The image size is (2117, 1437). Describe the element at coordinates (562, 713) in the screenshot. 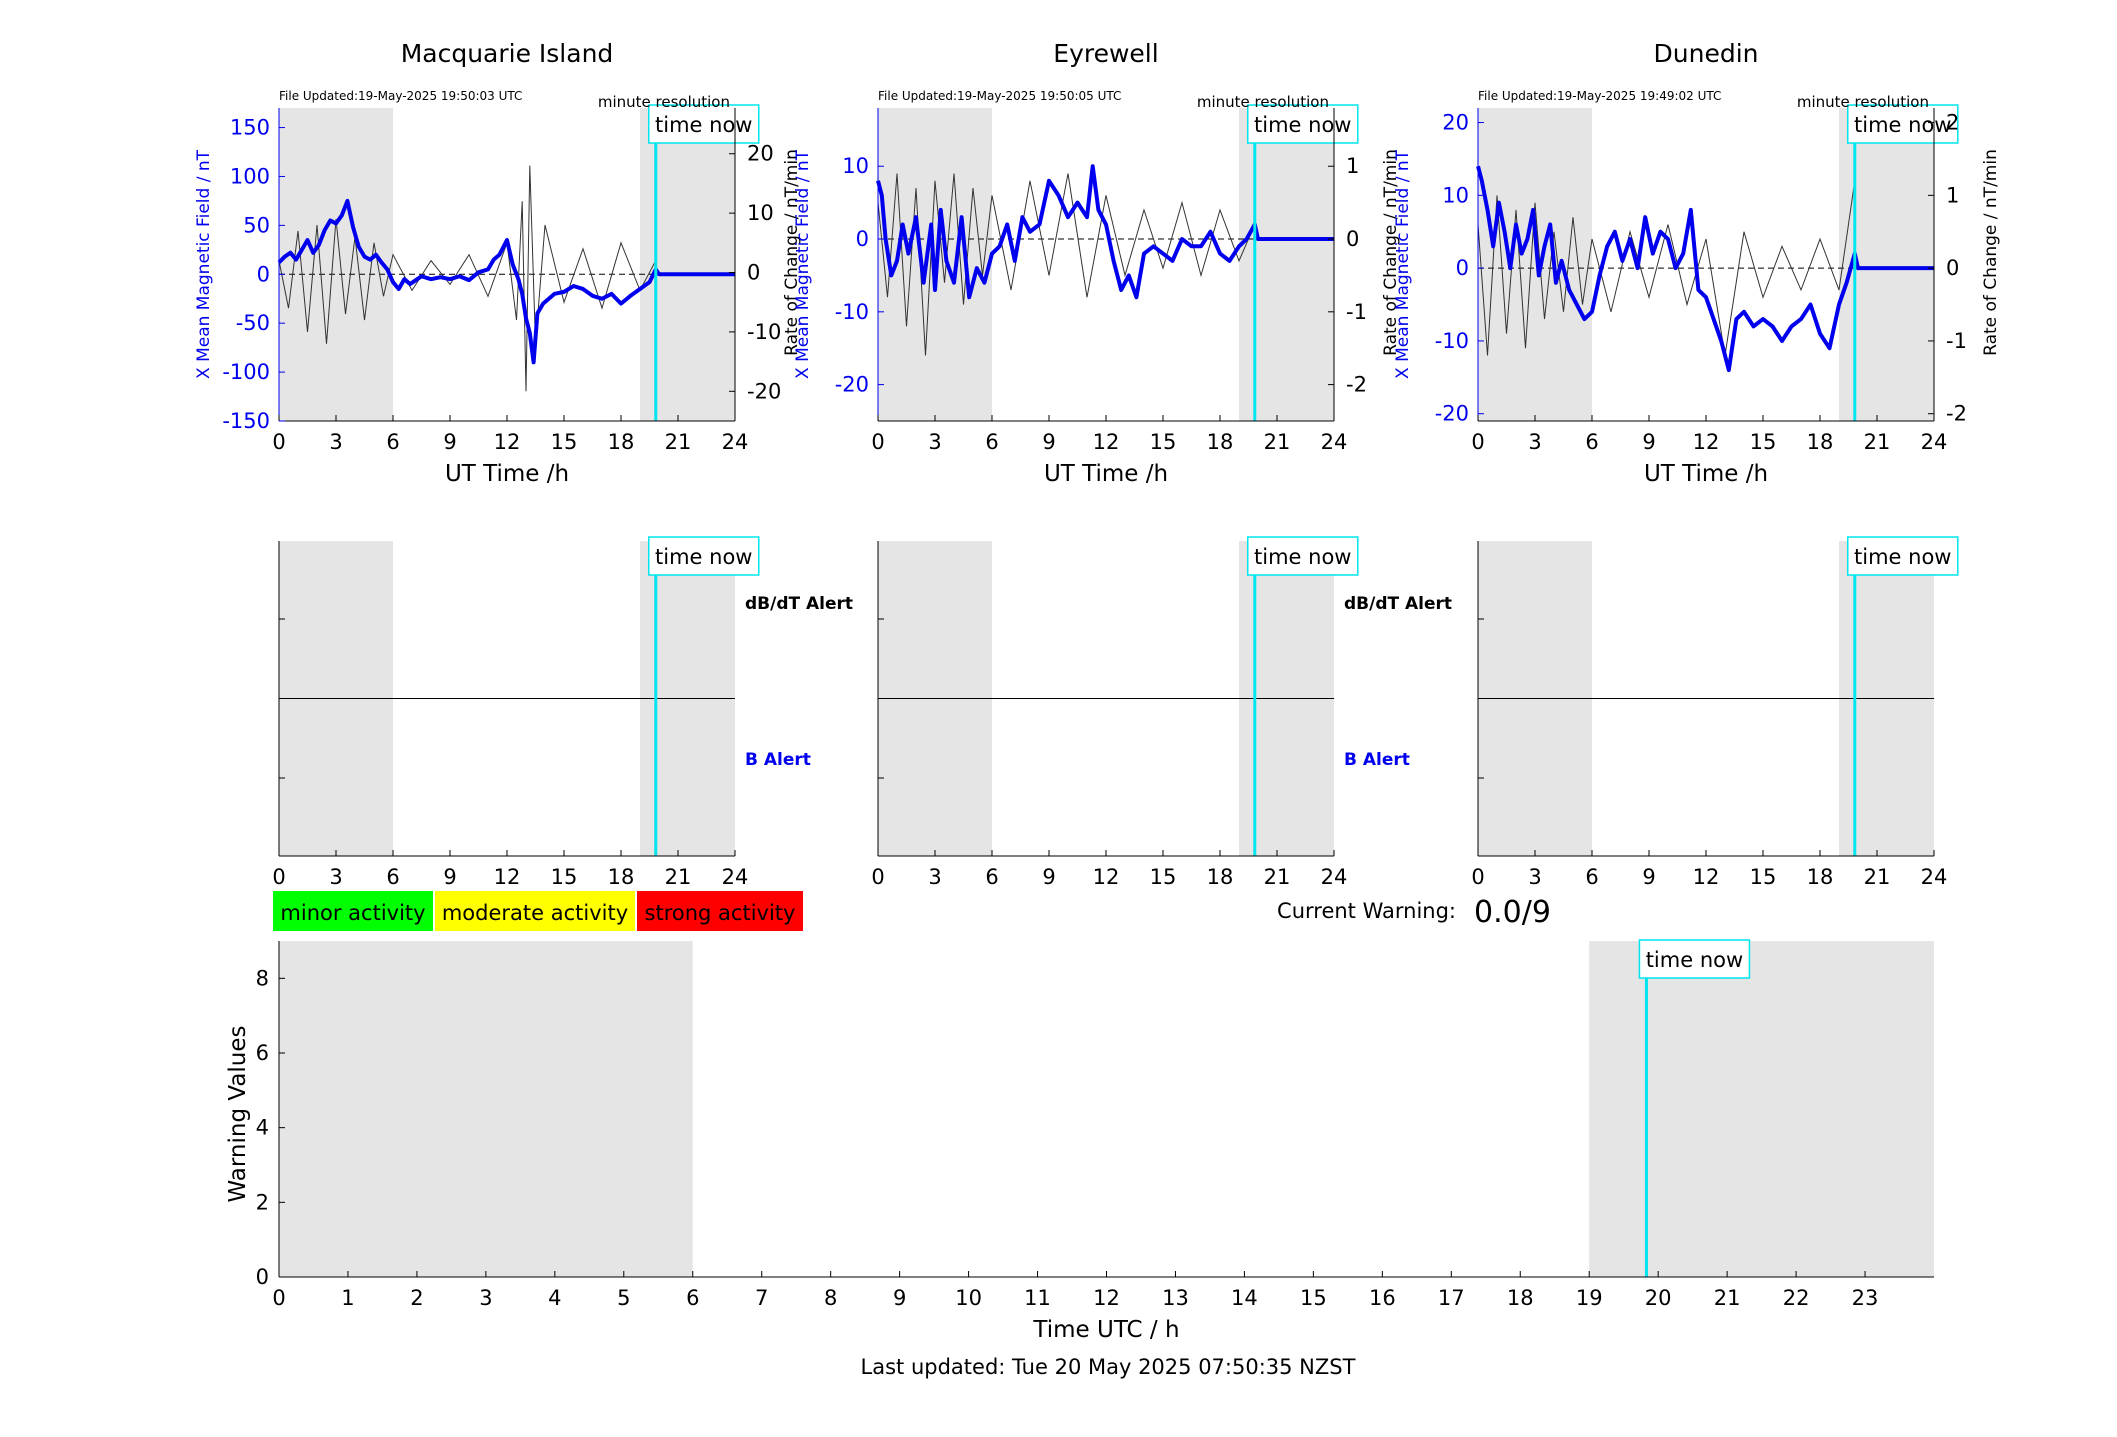

I see `alert-panel-0: time now03691215182124dB/dT AlertB Alert` at that location.